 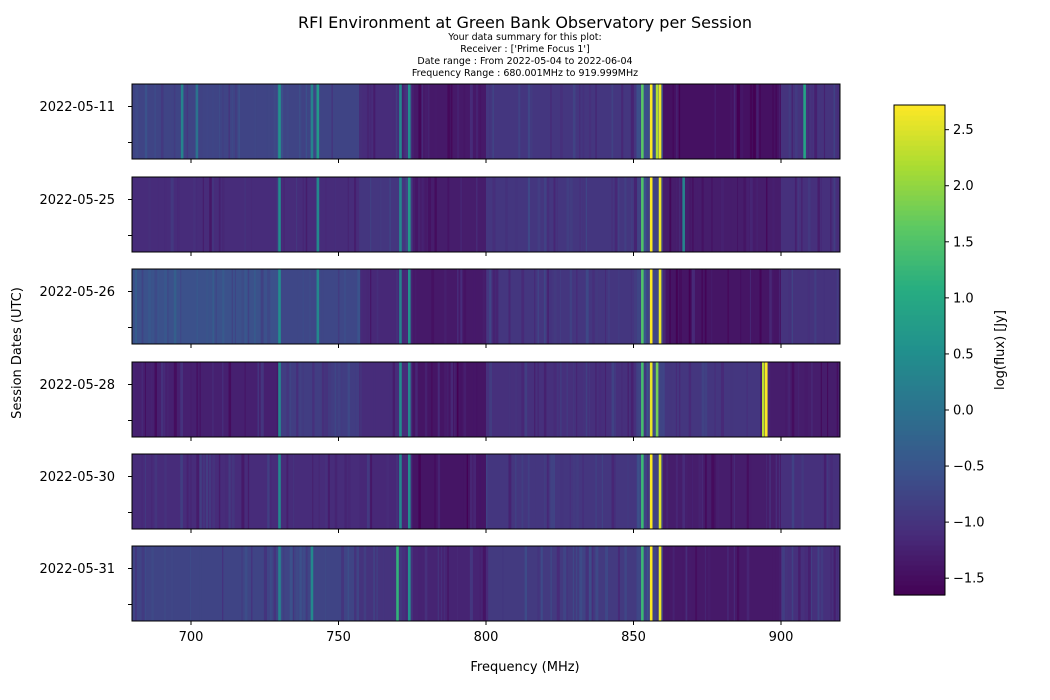 What do you see at coordinates (486, 637) in the screenshot?
I see `x-axis: 700 750 800 850 900` at bounding box center [486, 637].